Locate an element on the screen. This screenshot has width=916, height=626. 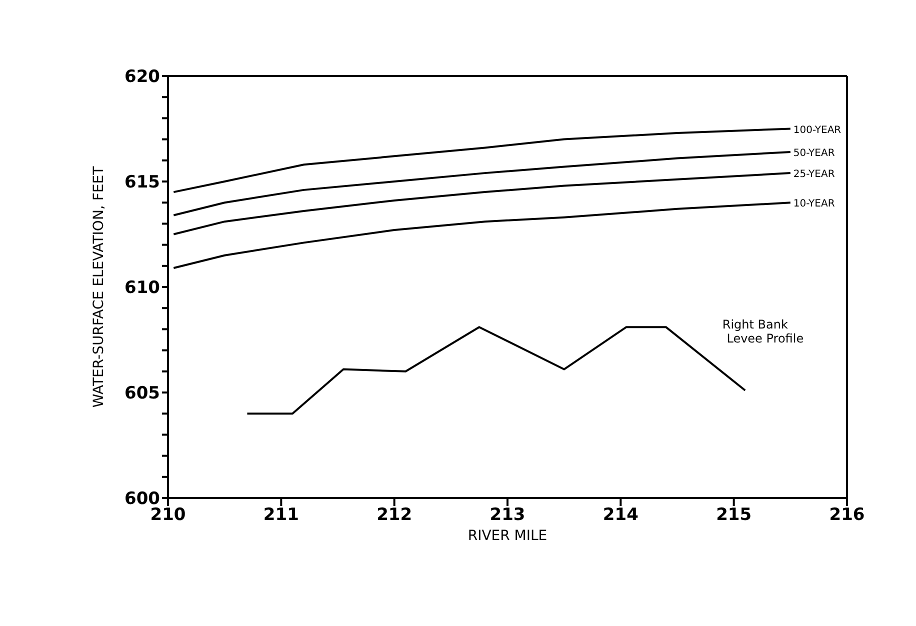
x-tick-label: 216 is located at coordinates (847, 515).